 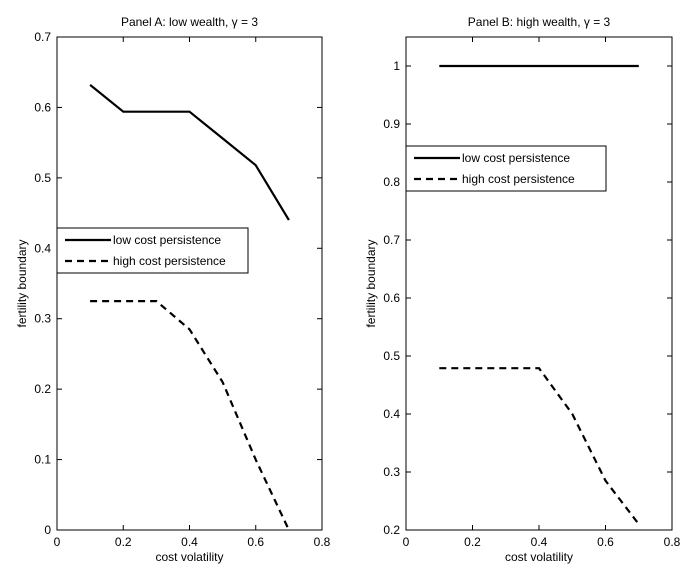 What do you see at coordinates (391, 182) in the screenshot?
I see `y-tick-label: 0.8` at bounding box center [391, 182].